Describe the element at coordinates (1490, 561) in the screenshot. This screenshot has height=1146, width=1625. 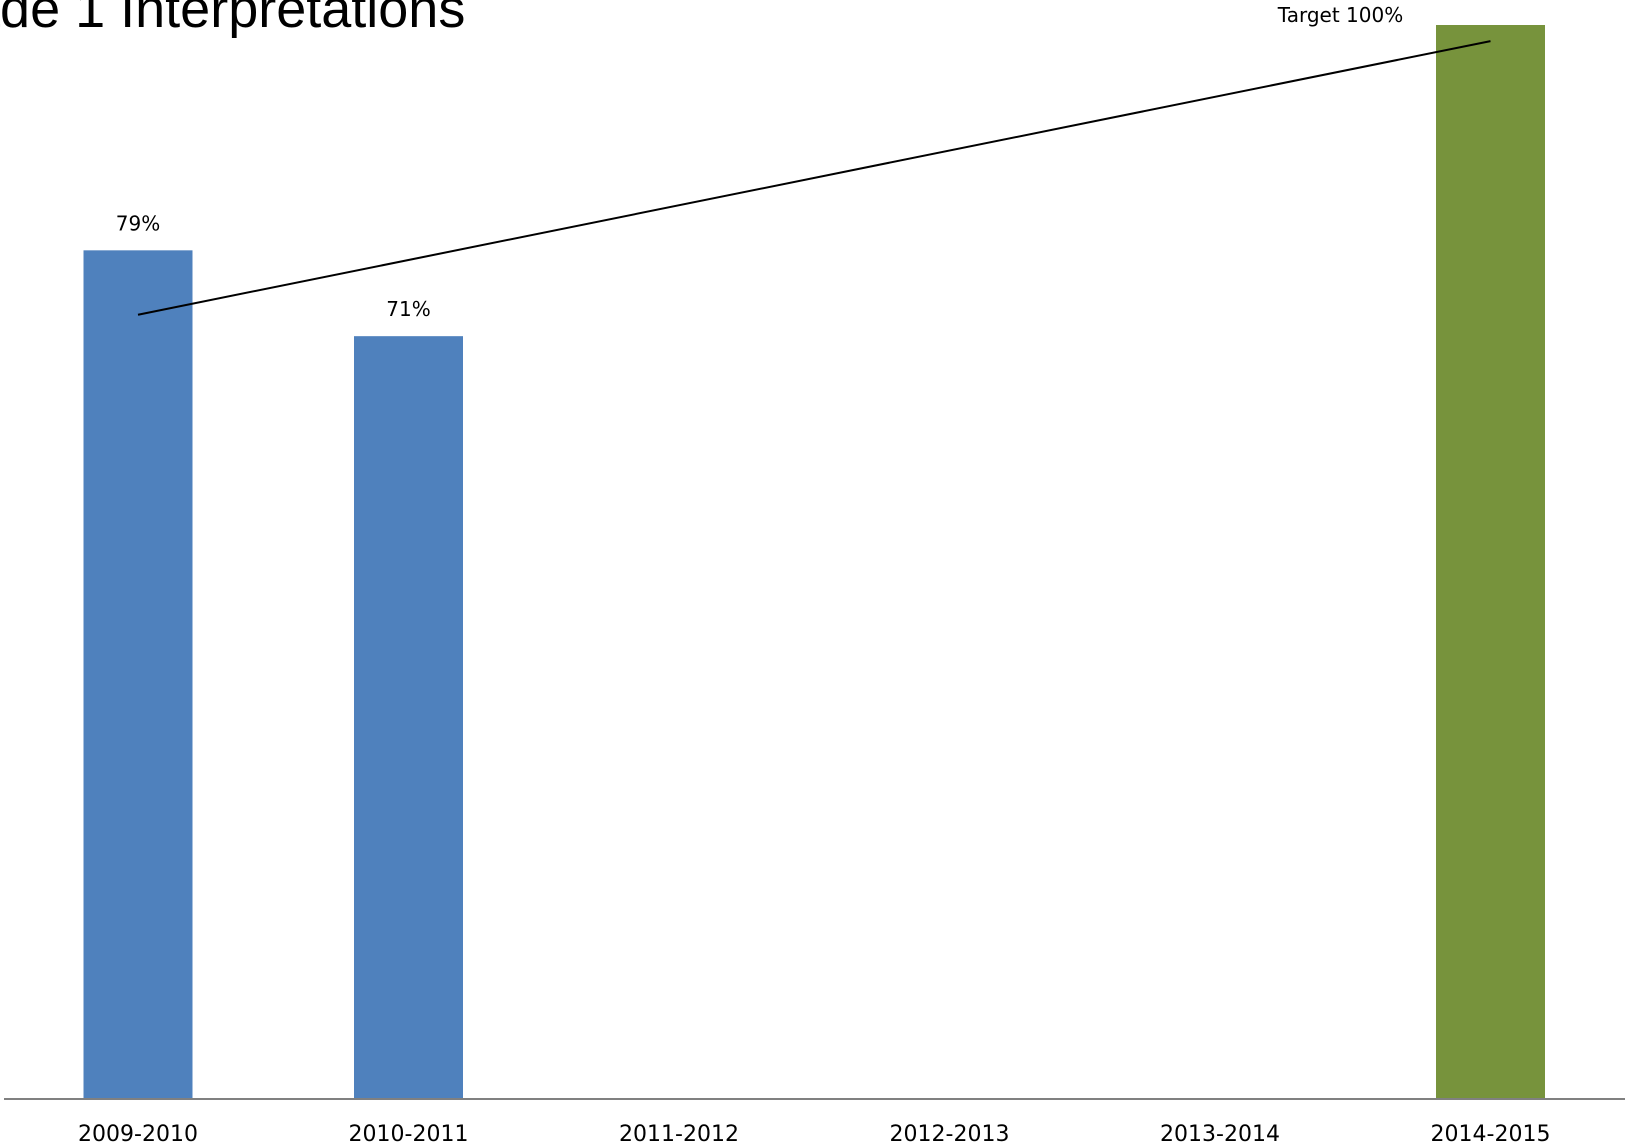
I see `bar-2014-2015` at that location.